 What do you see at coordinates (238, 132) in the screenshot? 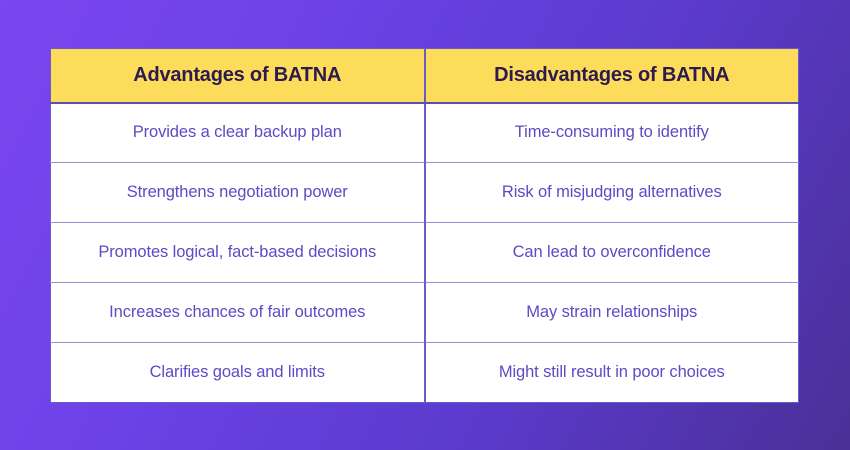
I see `advantage-cell: Provides a clear backup plan` at bounding box center [238, 132].